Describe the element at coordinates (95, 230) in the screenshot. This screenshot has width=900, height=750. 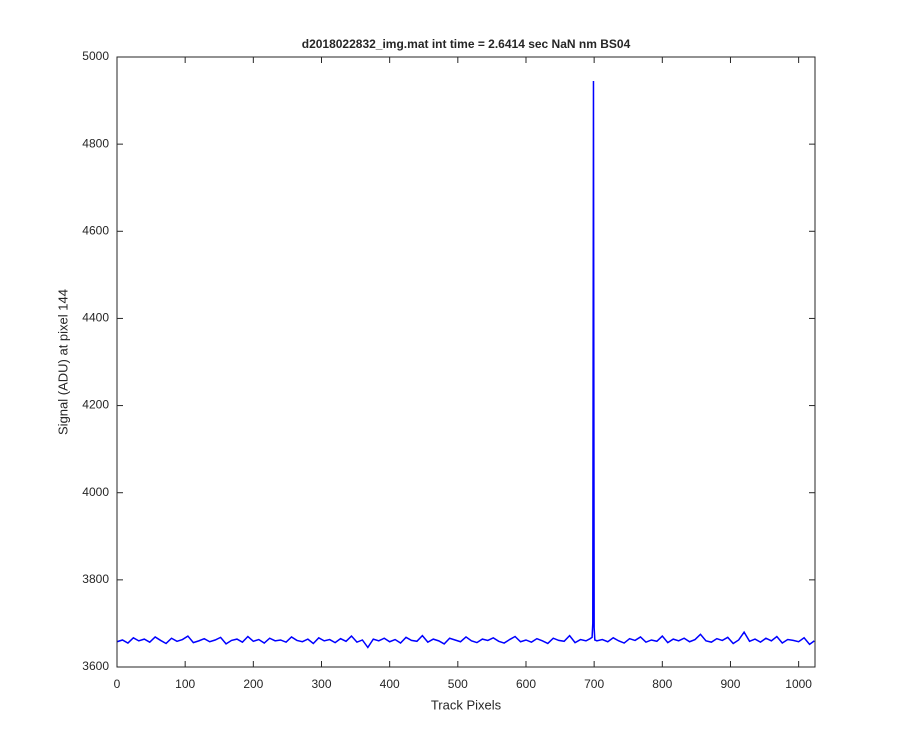
I see `y-tick-label: 4600` at that location.